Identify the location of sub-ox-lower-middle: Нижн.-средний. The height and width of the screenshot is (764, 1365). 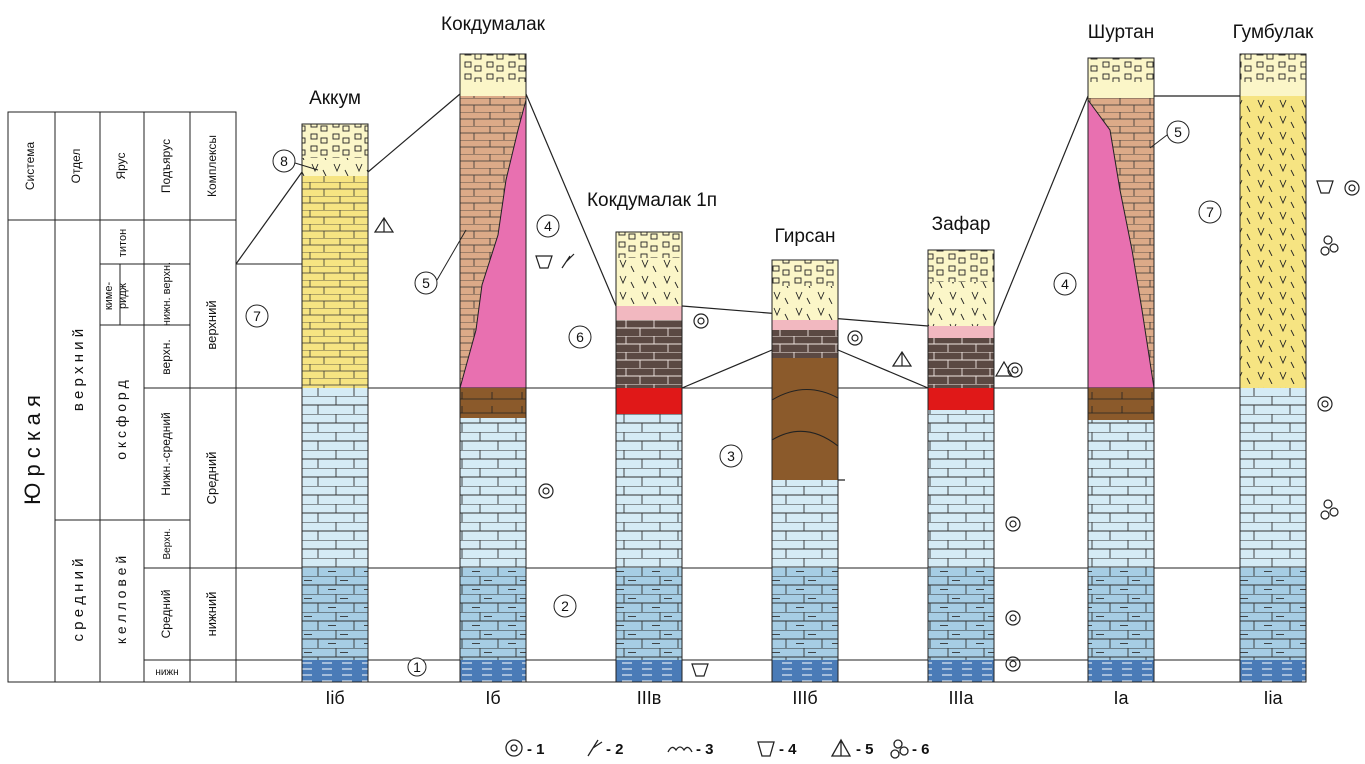
(166, 453).